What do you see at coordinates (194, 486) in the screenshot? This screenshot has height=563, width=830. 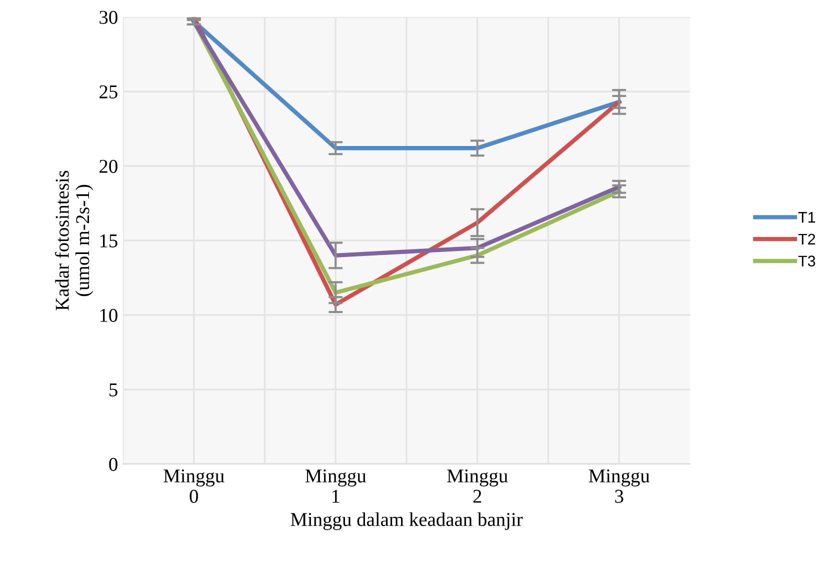 I see `x-tick-label: Minggu 0` at bounding box center [194, 486].